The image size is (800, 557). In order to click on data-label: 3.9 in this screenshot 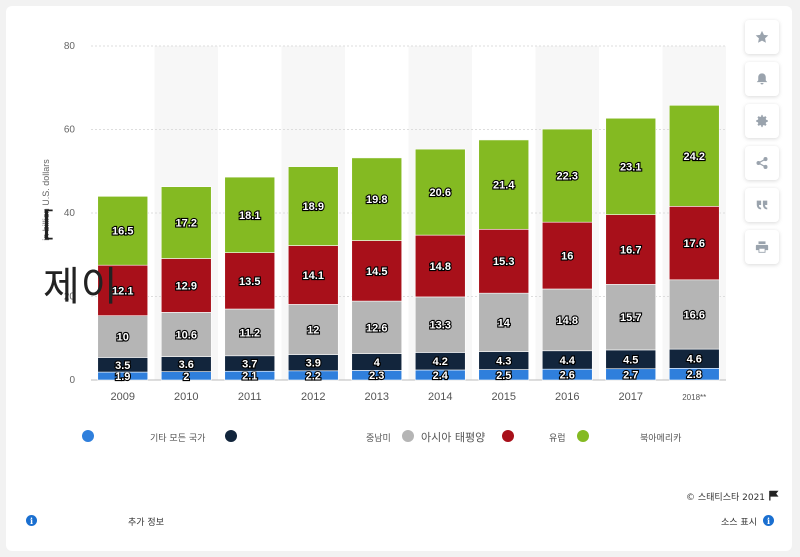, I will do `click(313, 364)`.